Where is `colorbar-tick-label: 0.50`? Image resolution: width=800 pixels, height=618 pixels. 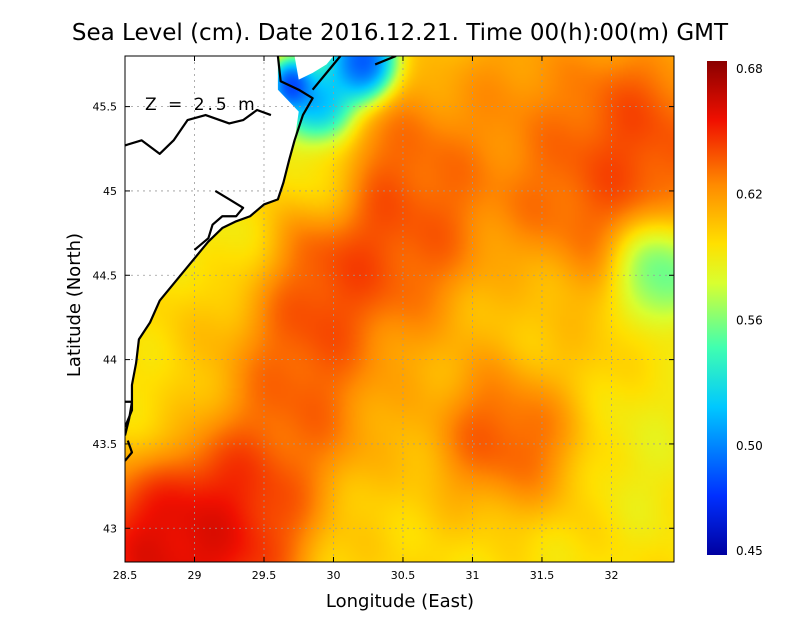 colorbar-tick-label: 0.50 is located at coordinates (749, 446).